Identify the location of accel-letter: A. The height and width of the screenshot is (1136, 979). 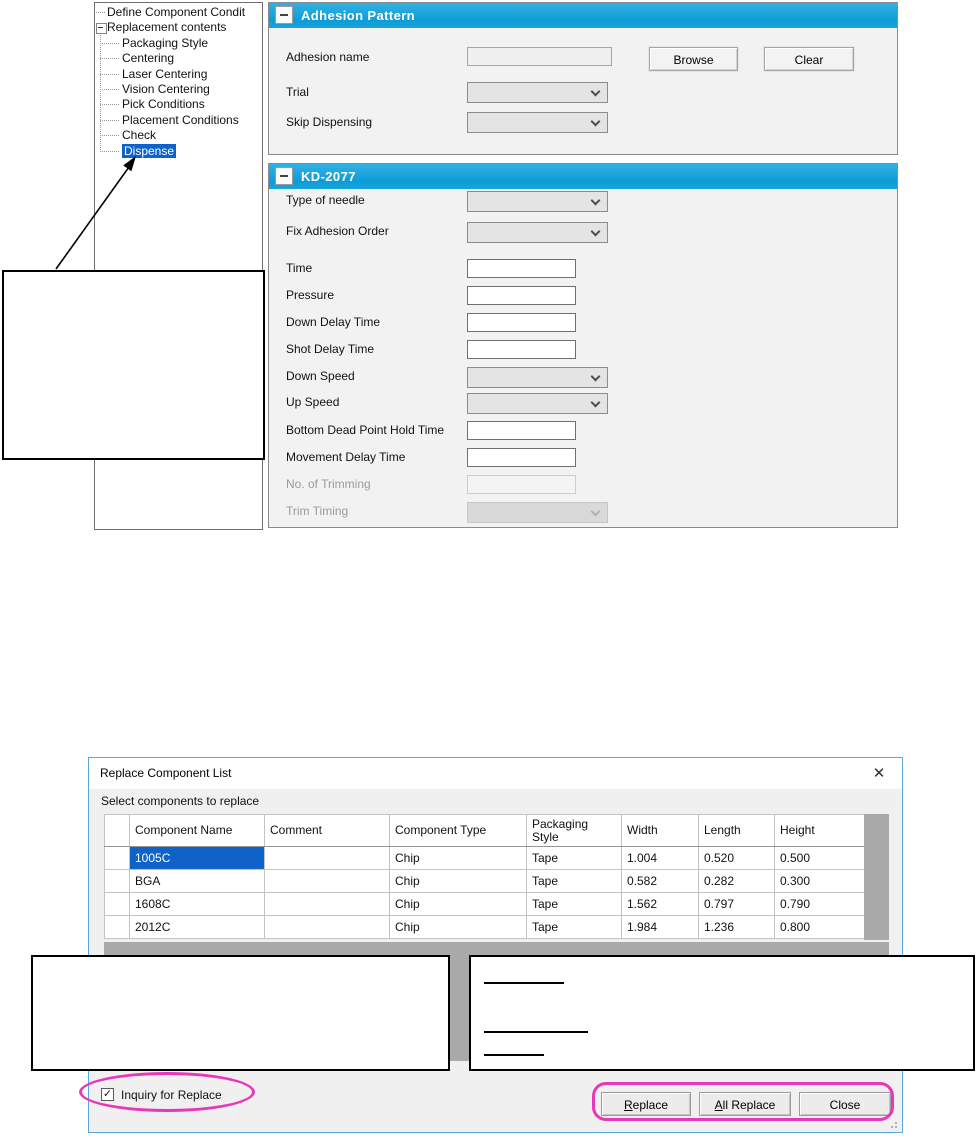
(718, 1105).